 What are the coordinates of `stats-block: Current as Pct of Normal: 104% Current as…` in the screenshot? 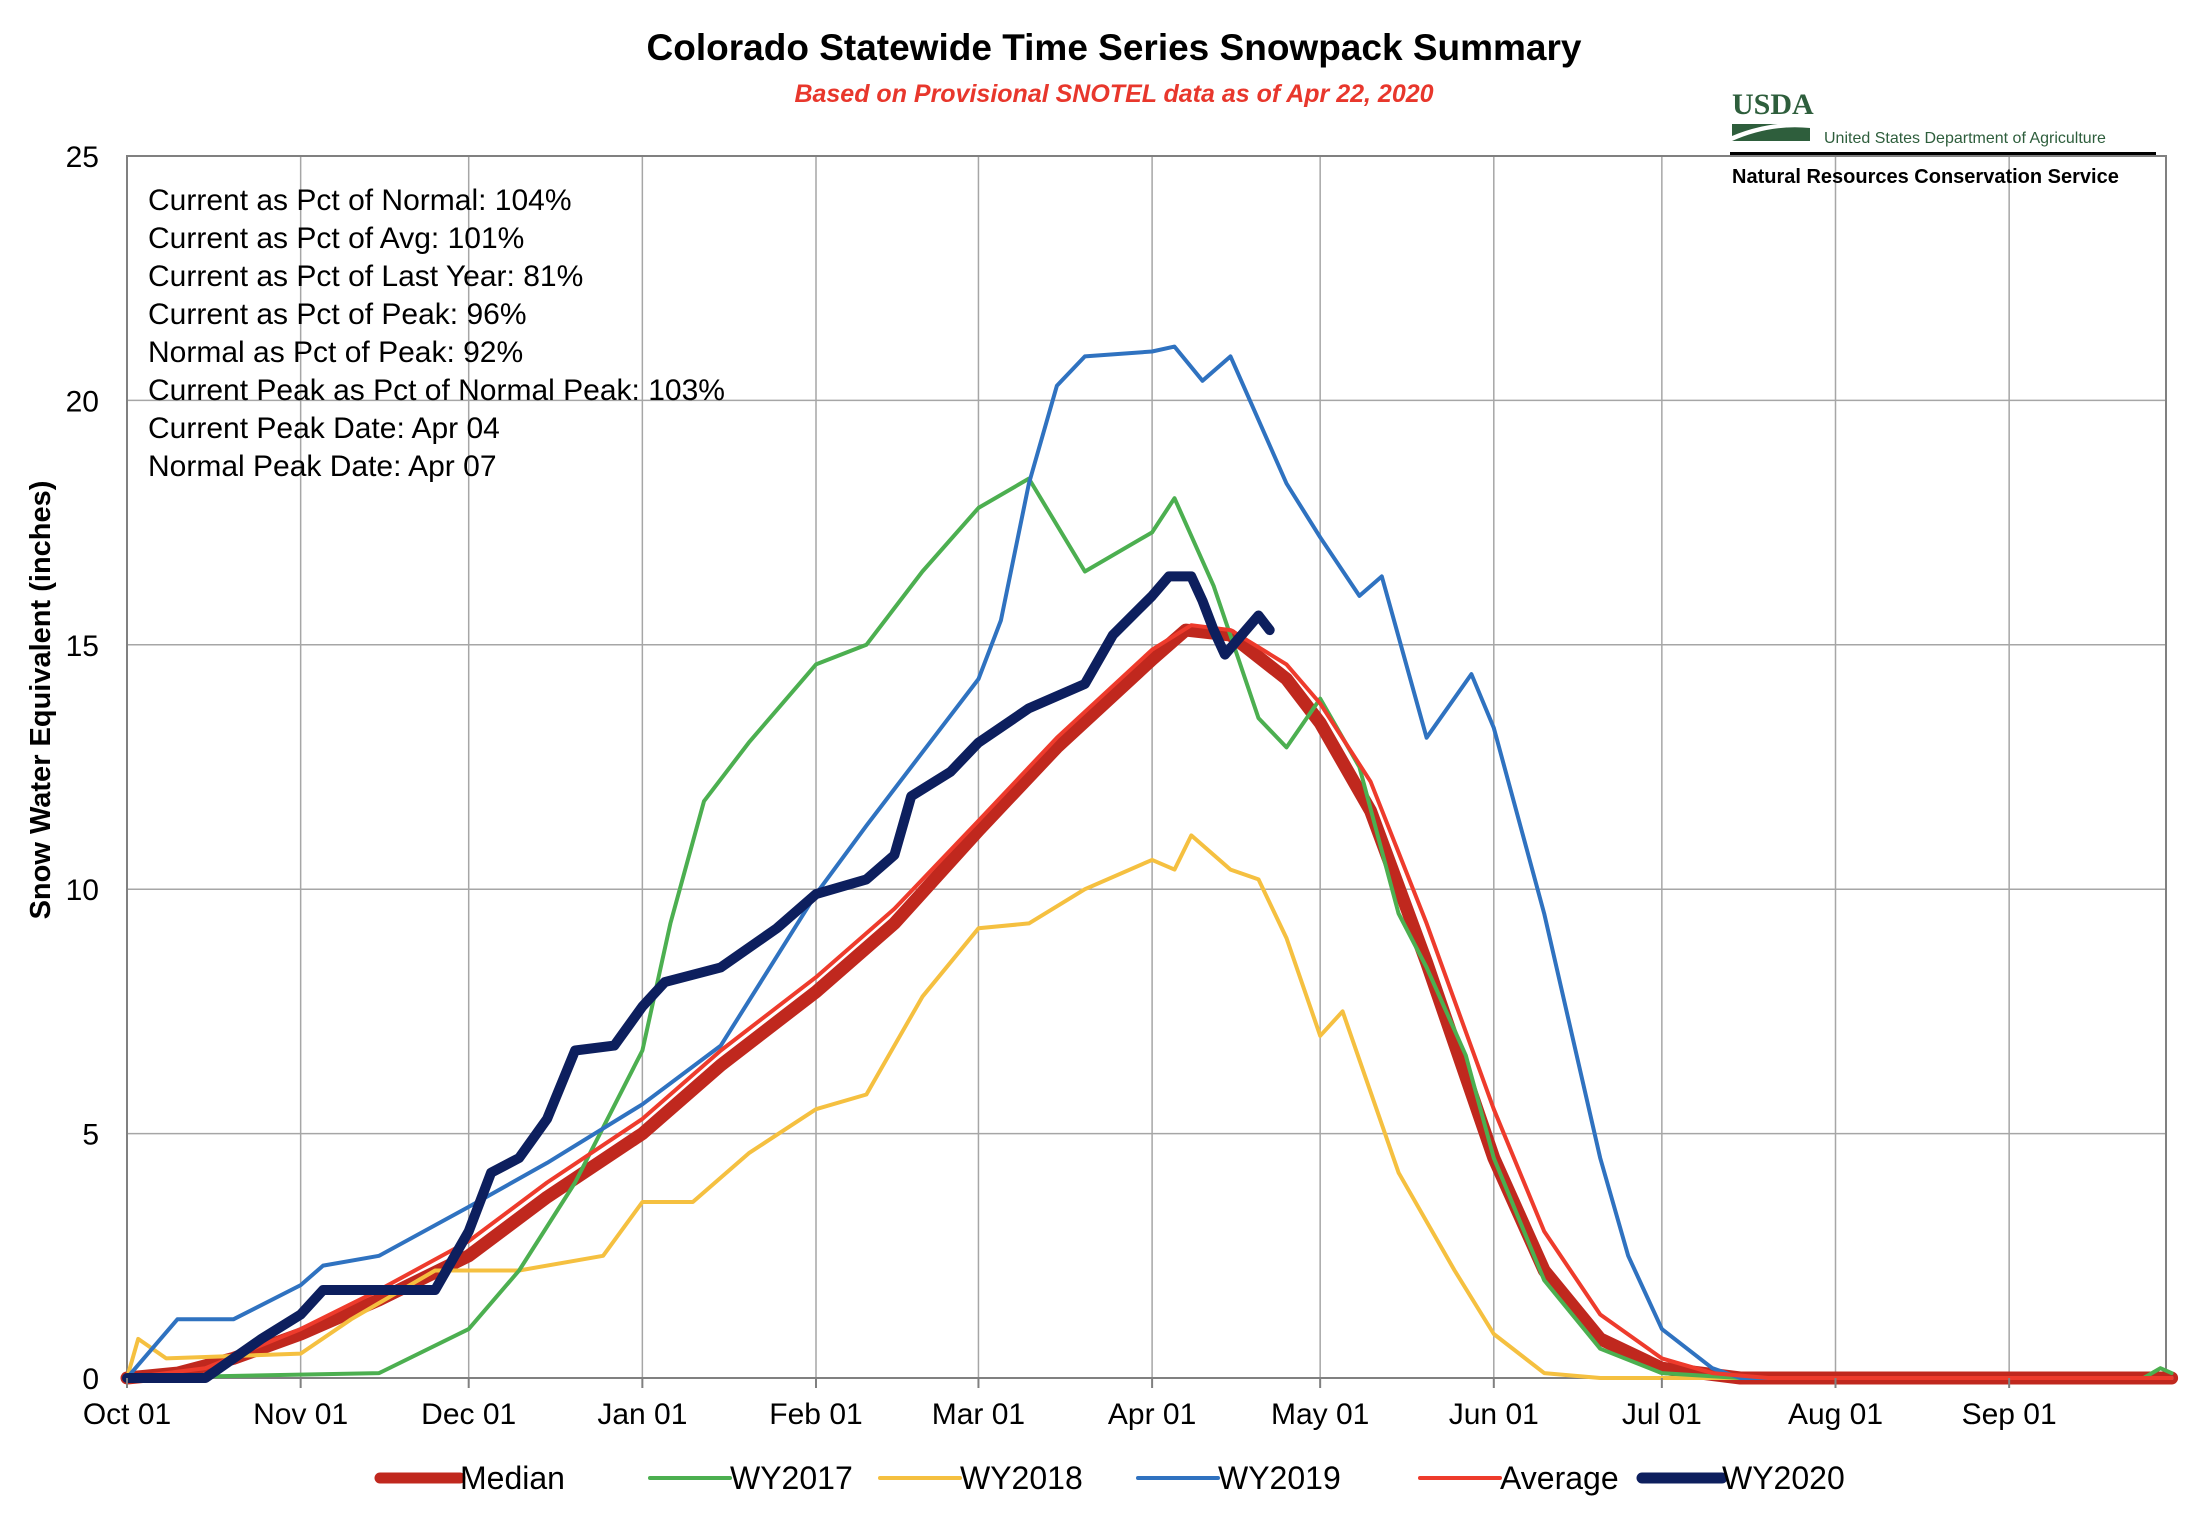 It's located at (436, 333).